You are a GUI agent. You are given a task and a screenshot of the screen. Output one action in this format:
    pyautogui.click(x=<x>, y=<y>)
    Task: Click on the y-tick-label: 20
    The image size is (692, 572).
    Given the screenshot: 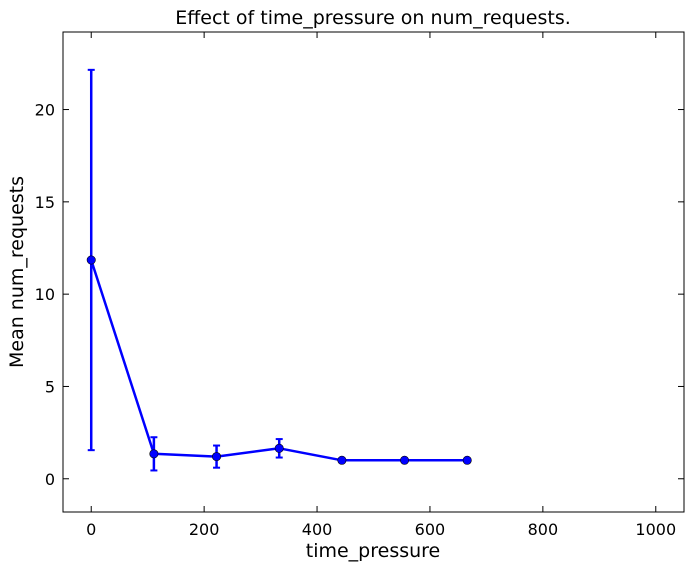 What is the action you would take?
    pyautogui.click(x=45, y=110)
    